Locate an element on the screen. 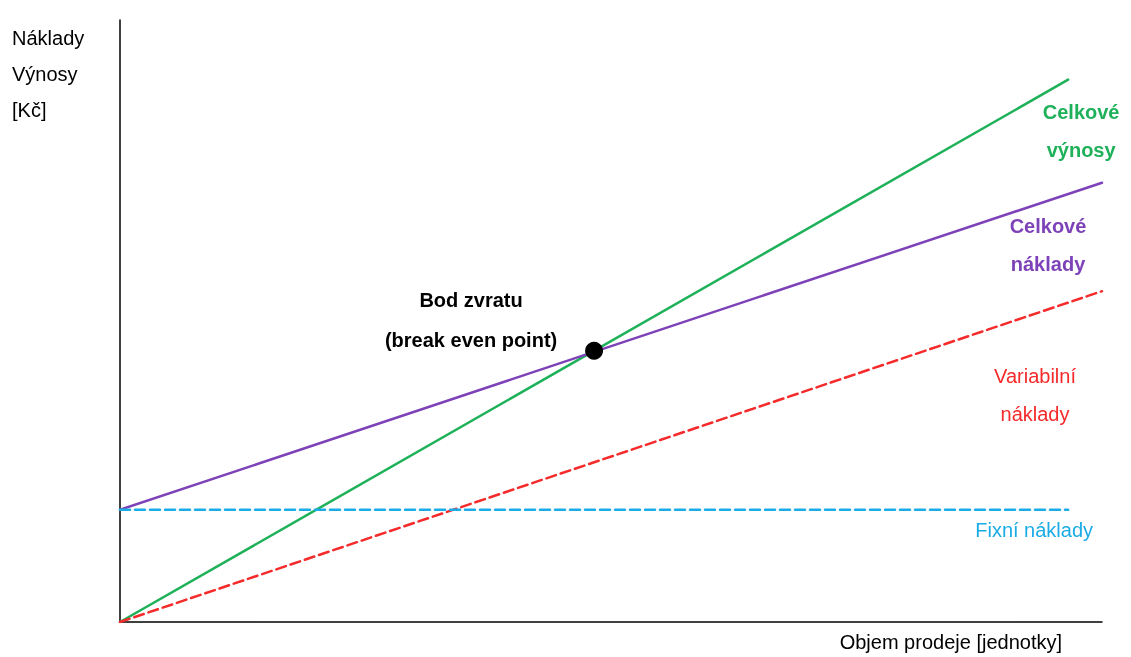 This screenshot has width=1131, height=657. series-label: Celkové výnosy is located at coordinates (1081, 130).